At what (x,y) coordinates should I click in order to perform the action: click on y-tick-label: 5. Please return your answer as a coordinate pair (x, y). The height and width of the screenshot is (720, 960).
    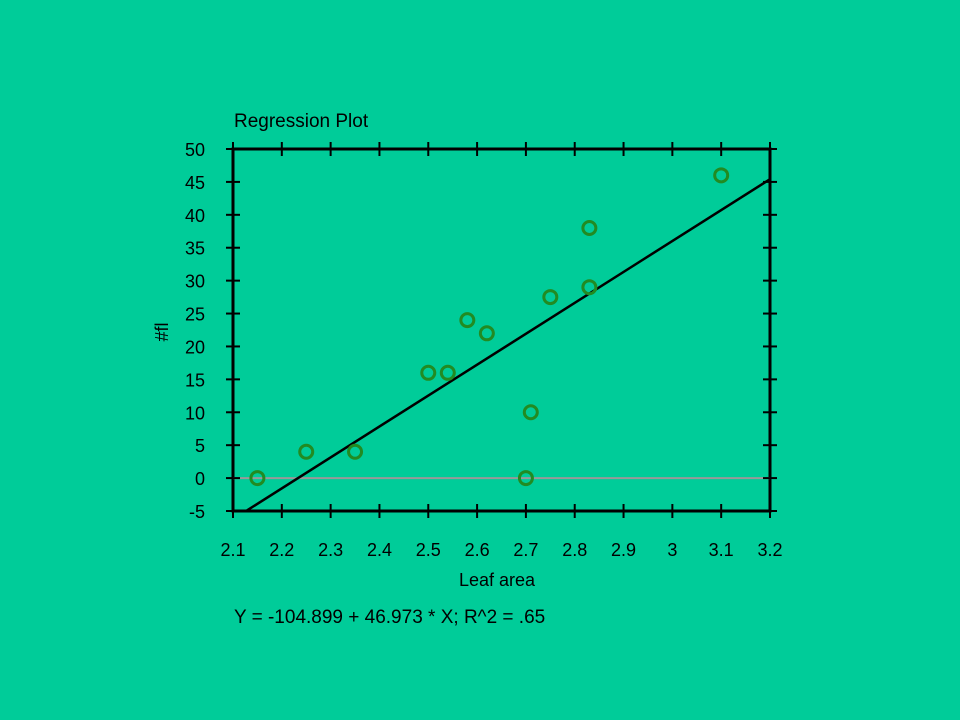
    Looking at the image, I should click on (200, 446).